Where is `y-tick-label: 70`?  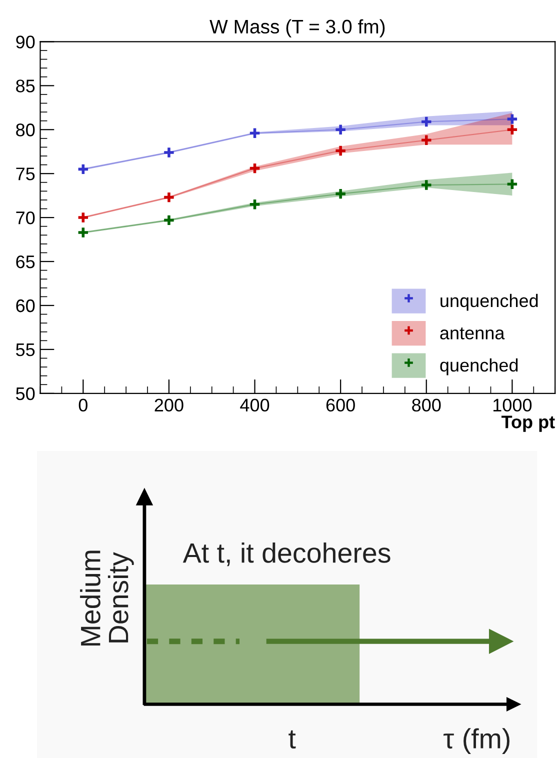
y-tick-label: 70 is located at coordinates (25, 217).